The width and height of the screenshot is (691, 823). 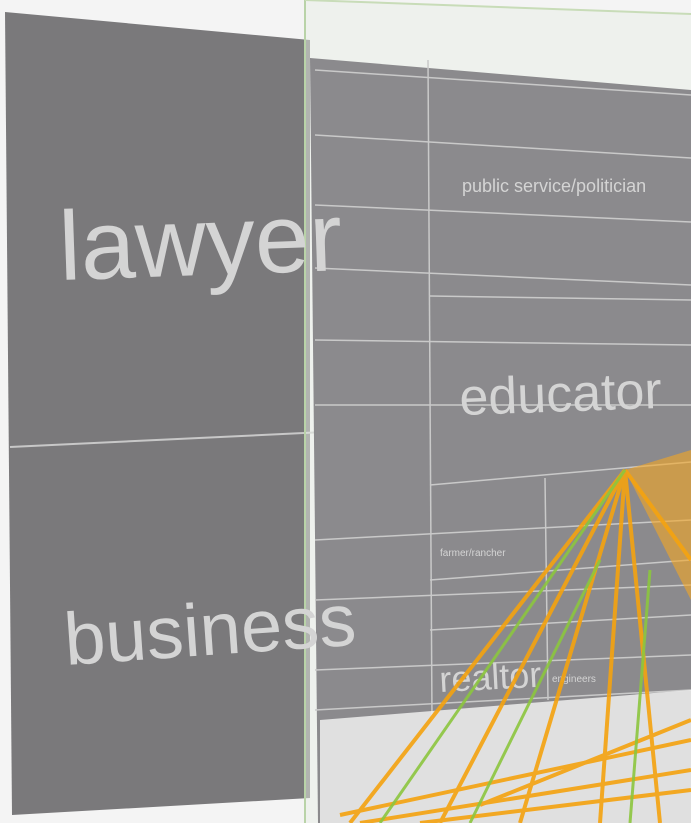 I want to click on frame, so click(x=497, y=7).